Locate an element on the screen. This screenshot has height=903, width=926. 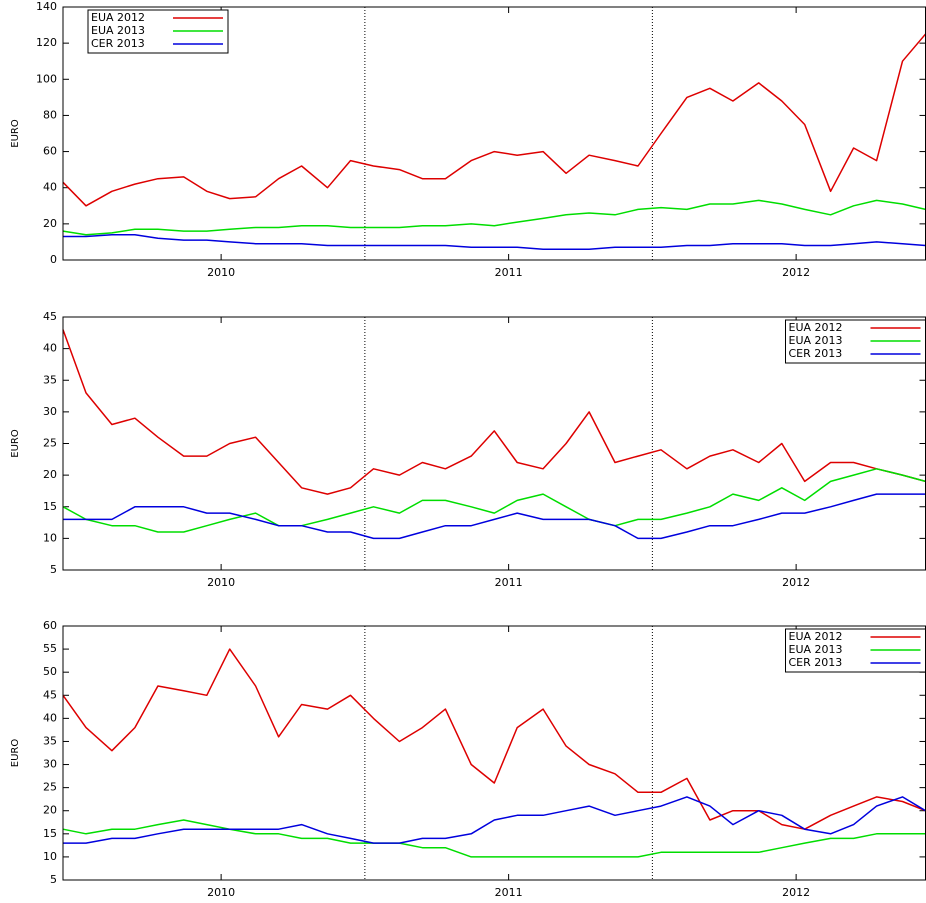
y-tick-label: 55 is located at coordinates (50, 648).